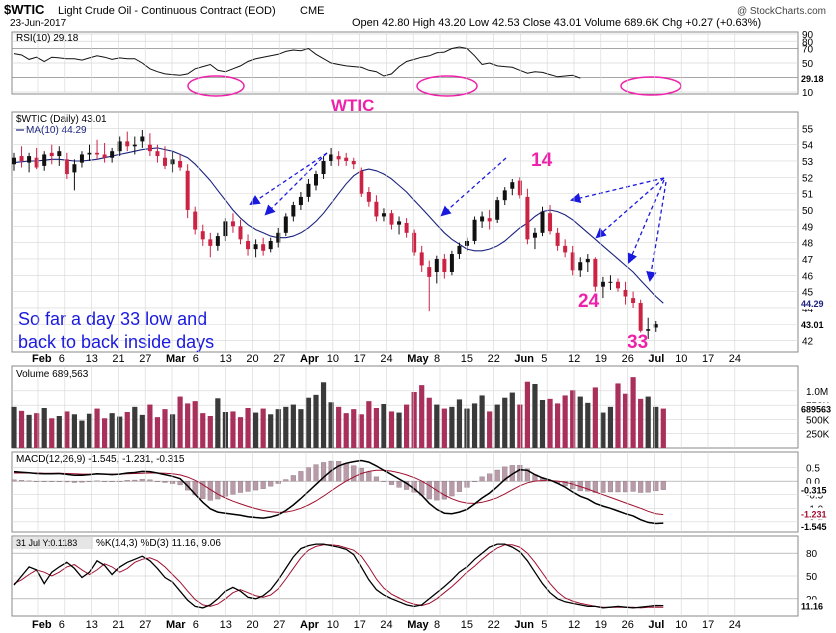 The height and width of the screenshot is (633, 836). Describe the element at coordinates (814, 513) in the screenshot. I see `macd-signal-last-bg` at that location.